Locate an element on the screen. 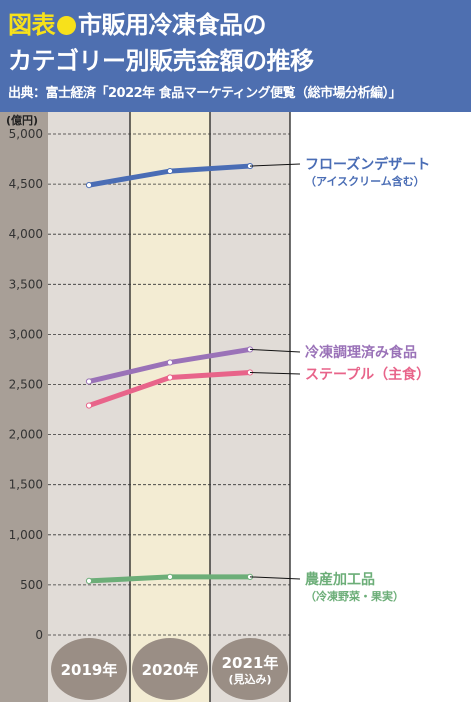 The width and height of the screenshot is (471, 702). x-tick-label: 2020年 is located at coordinates (170, 670).